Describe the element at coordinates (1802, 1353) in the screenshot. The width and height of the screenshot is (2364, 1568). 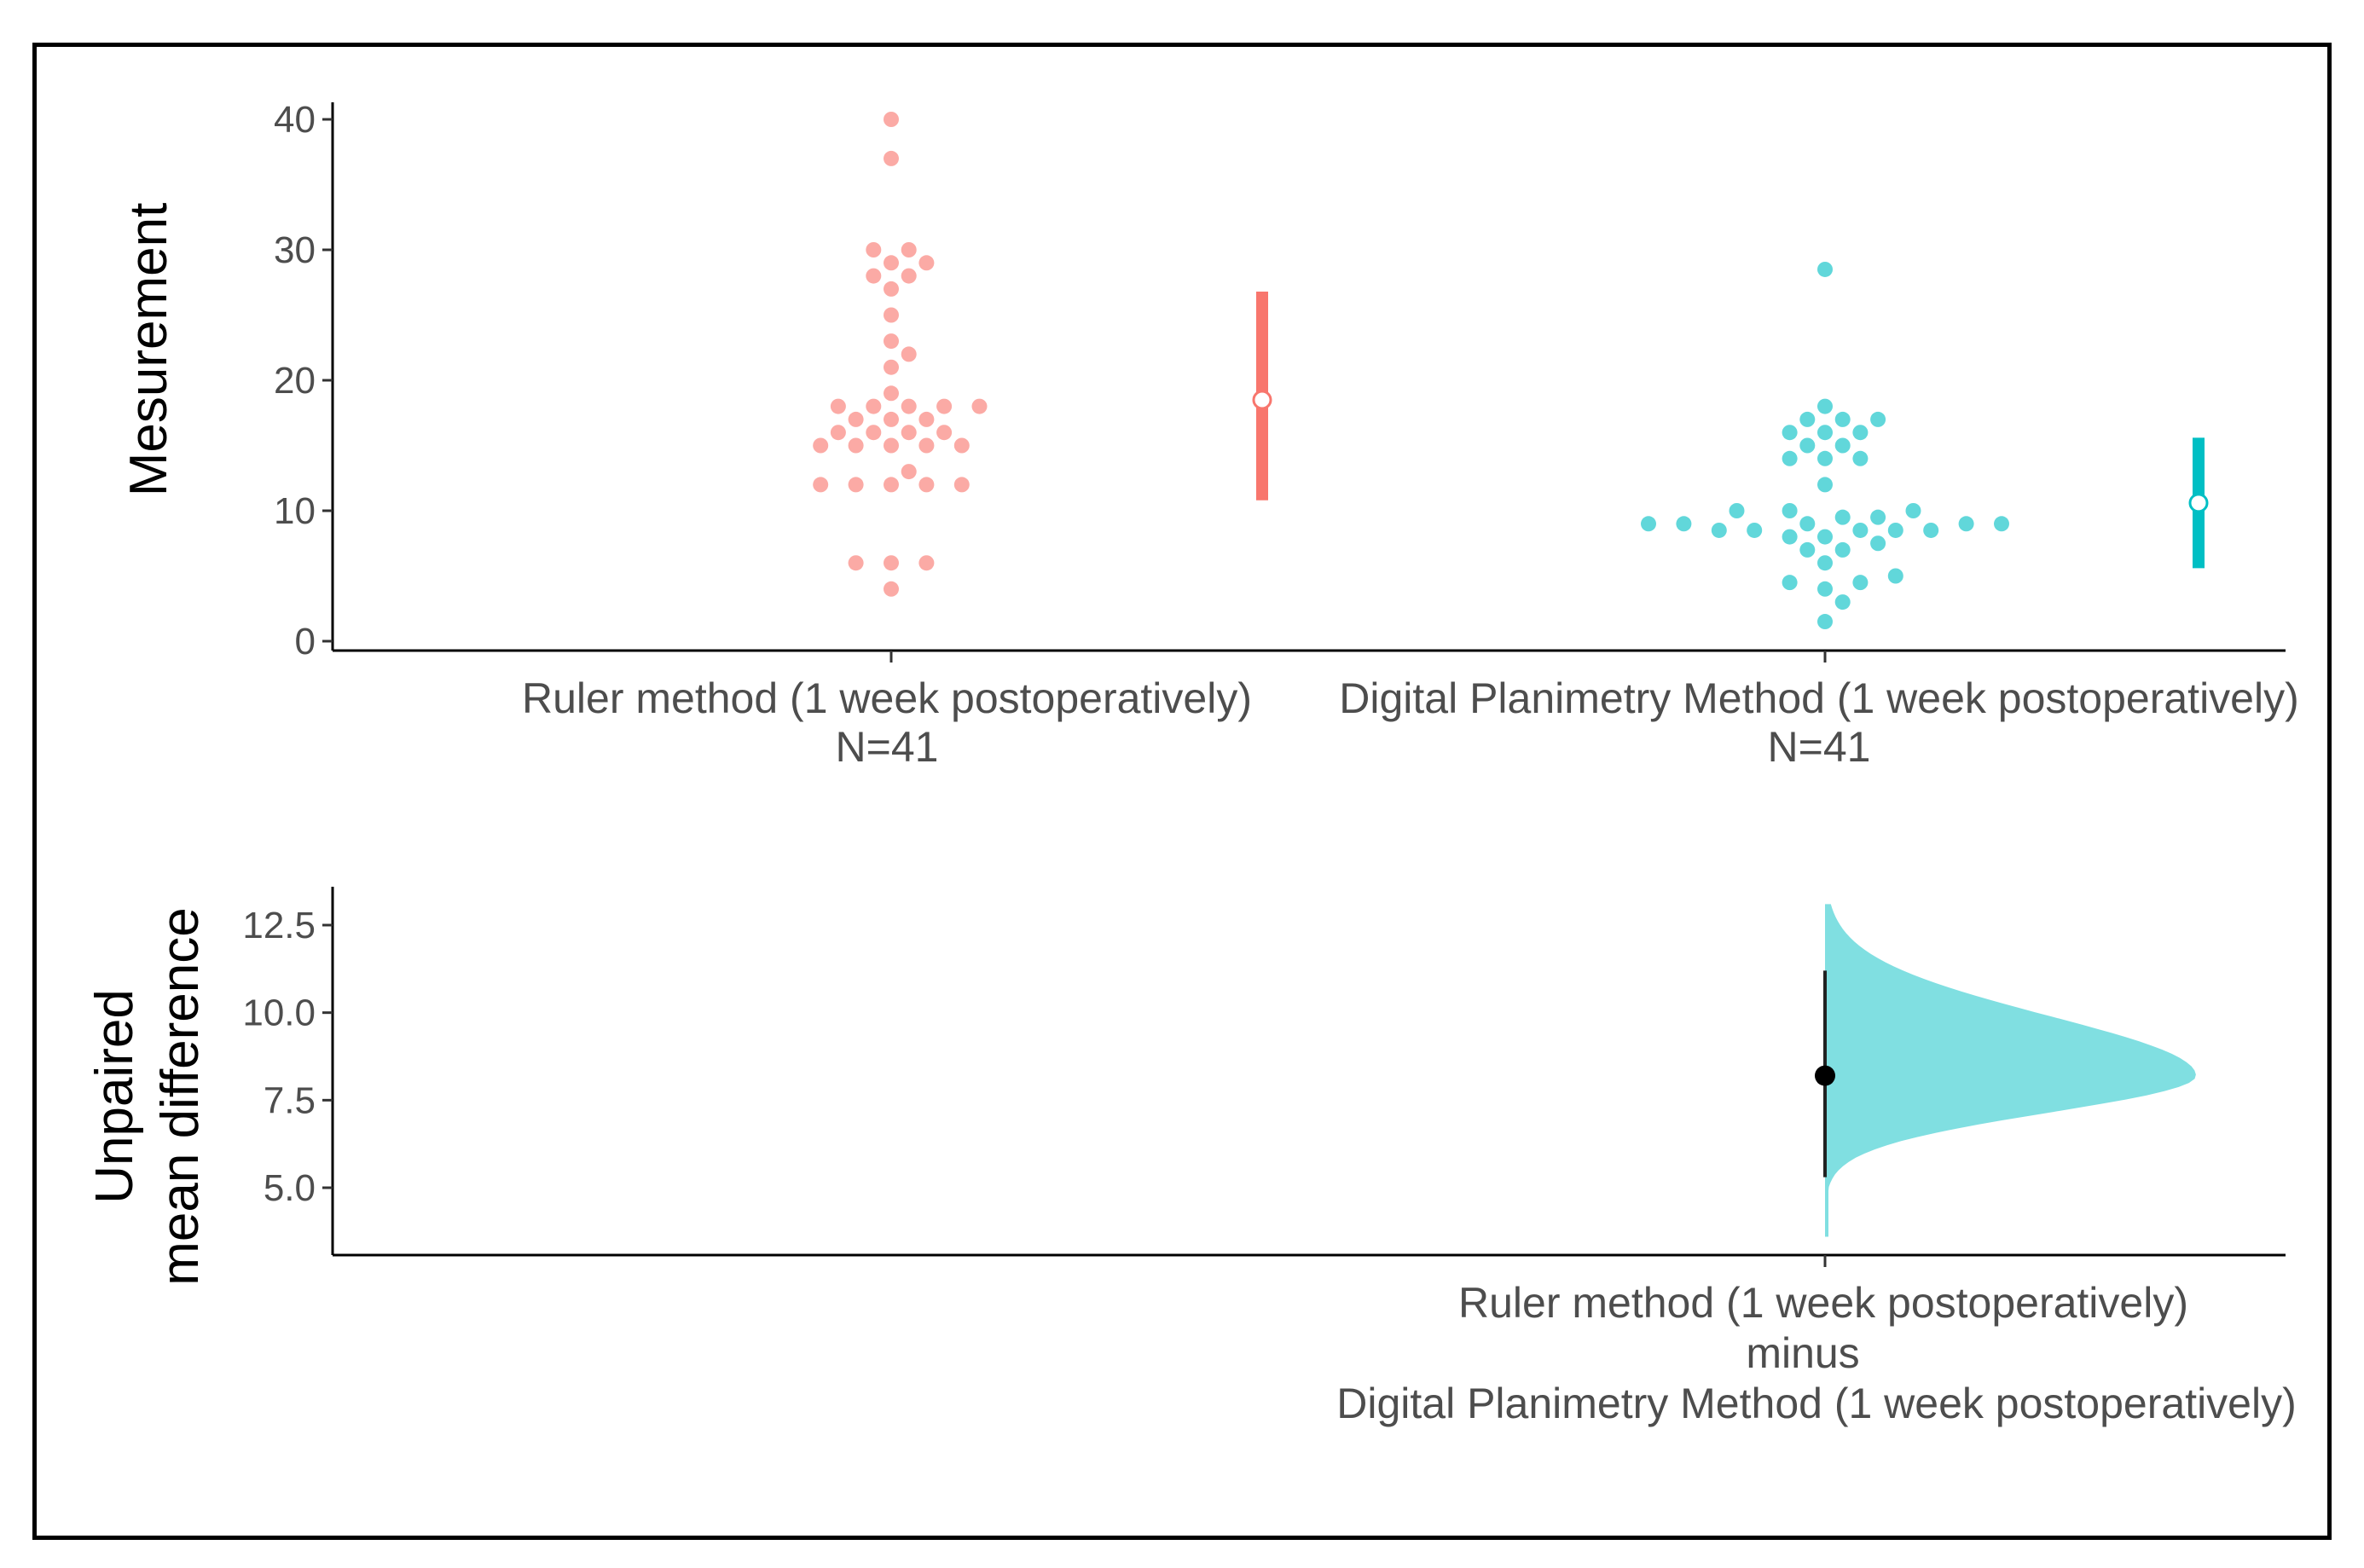
I see `x-label-line-2: minus` at that location.